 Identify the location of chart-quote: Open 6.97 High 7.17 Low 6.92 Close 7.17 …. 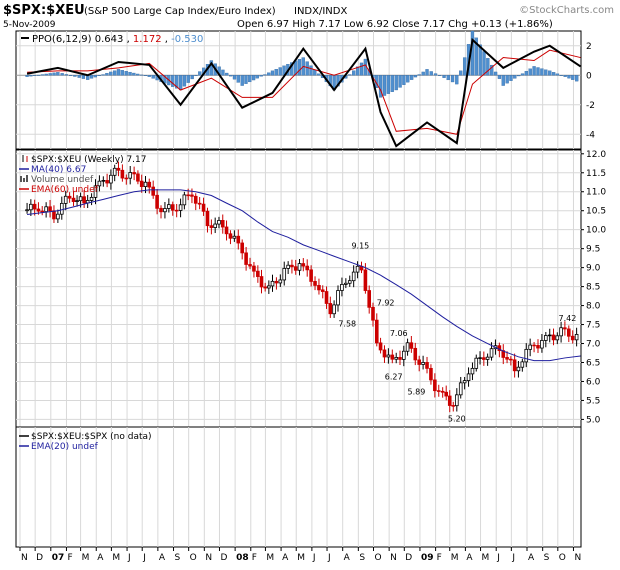
(395, 24).